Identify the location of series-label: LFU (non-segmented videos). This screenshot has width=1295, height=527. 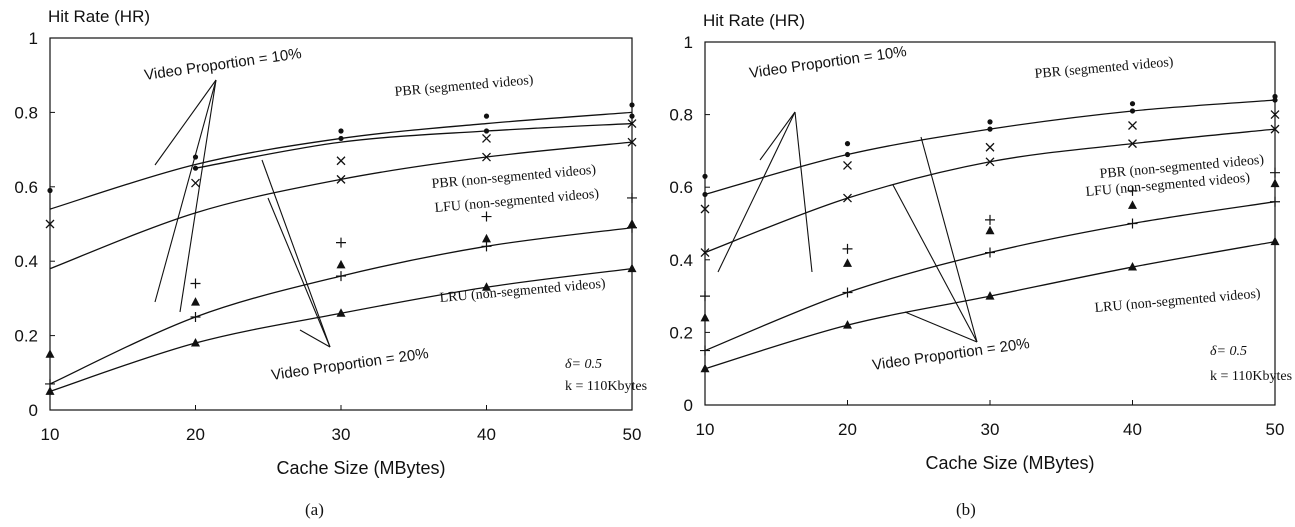
(517, 201).